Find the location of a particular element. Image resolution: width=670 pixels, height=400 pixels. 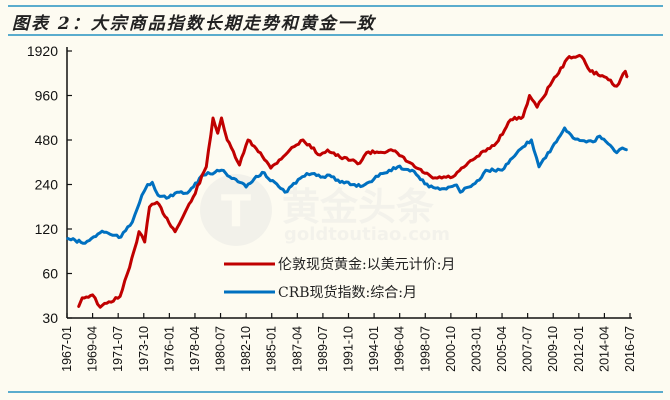

y-tick-label: 480 is located at coordinates (47, 140).